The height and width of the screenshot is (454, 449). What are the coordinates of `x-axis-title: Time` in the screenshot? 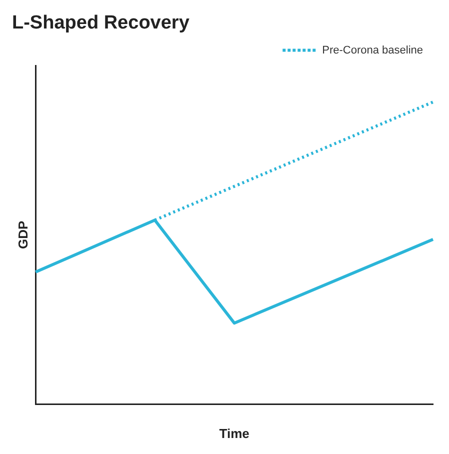 It's located at (234, 433).